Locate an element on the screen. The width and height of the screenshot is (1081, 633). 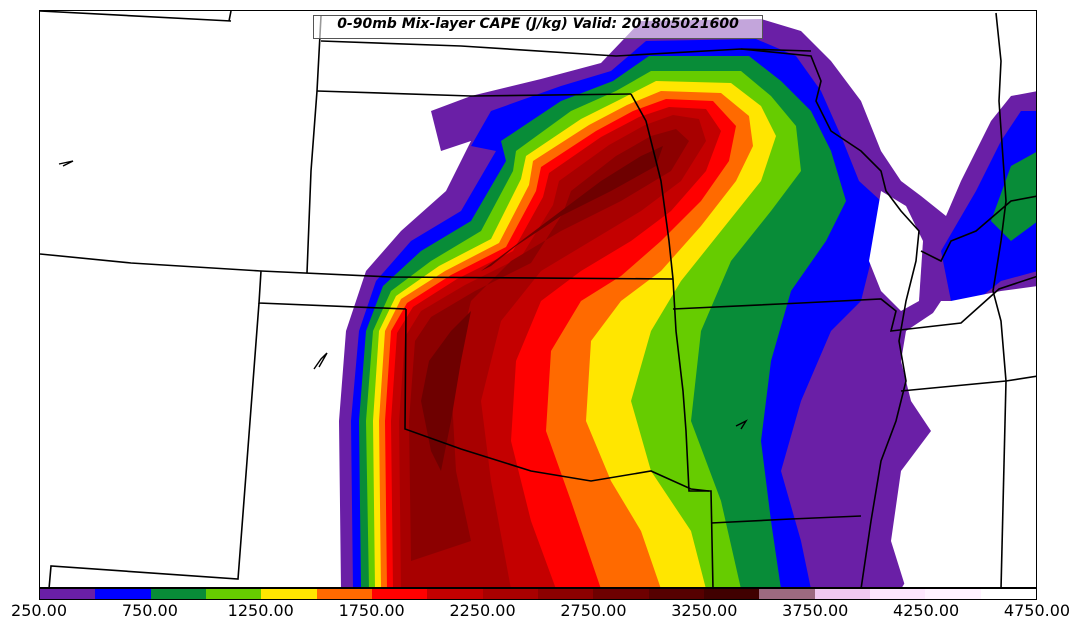
cape-band-1250-east is located at coordinates (1013, 196).